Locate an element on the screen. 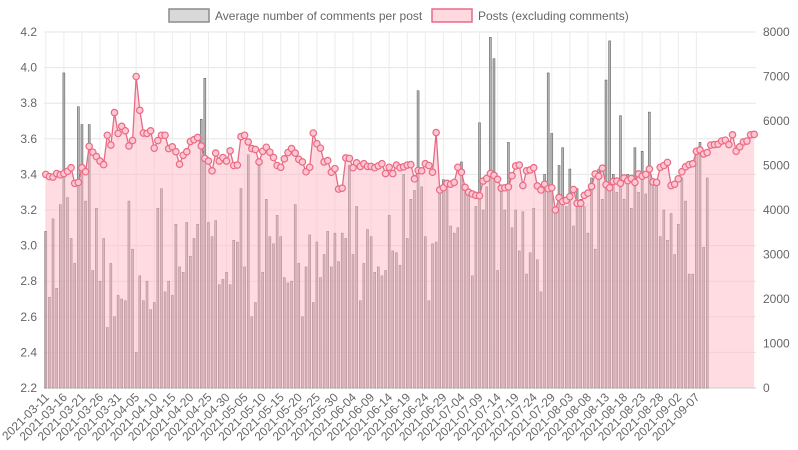 The width and height of the screenshot is (798, 450). y-left-tick-label: 2.8 is located at coordinates (28, 281).